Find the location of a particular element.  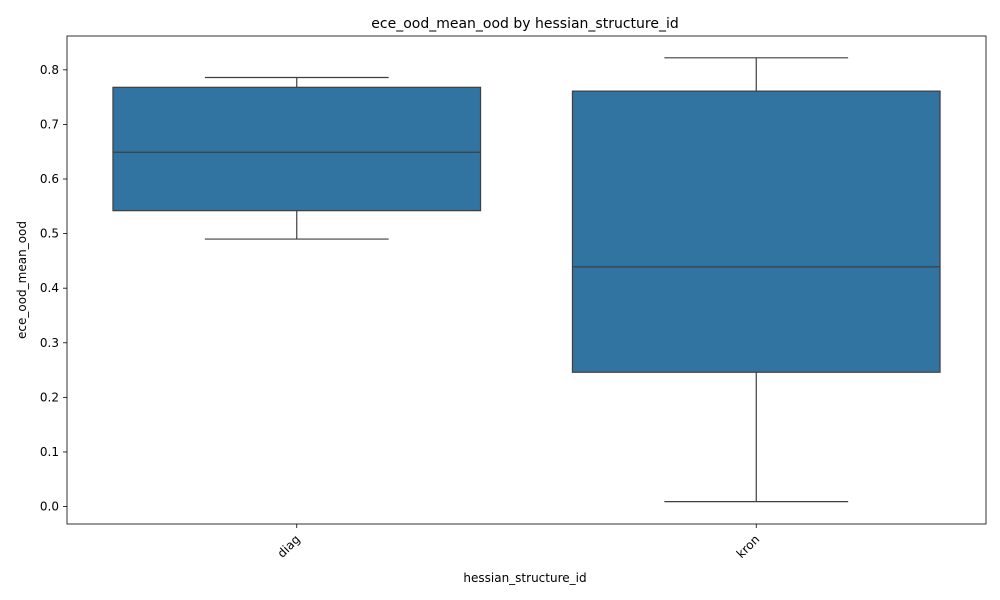

y-tick-label: 0.8 is located at coordinates (49, 70).